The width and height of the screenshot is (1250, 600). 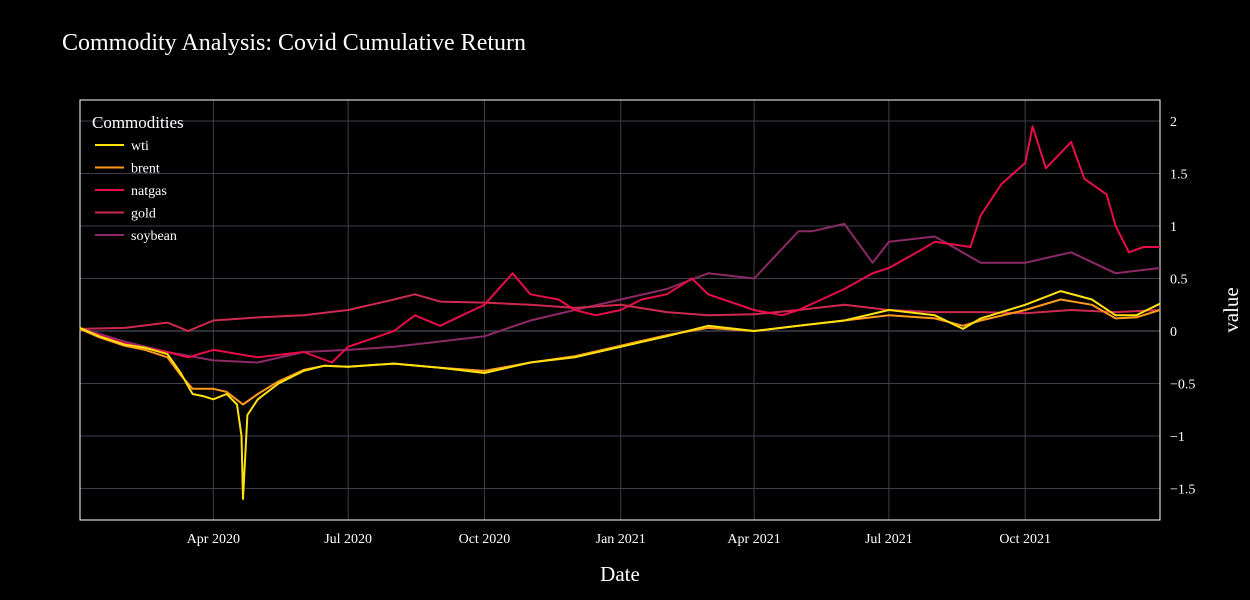 What do you see at coordinates (1231, 309) in the screenshot?
I see `y-axis-title: value` at bounding box center [1231, 309].